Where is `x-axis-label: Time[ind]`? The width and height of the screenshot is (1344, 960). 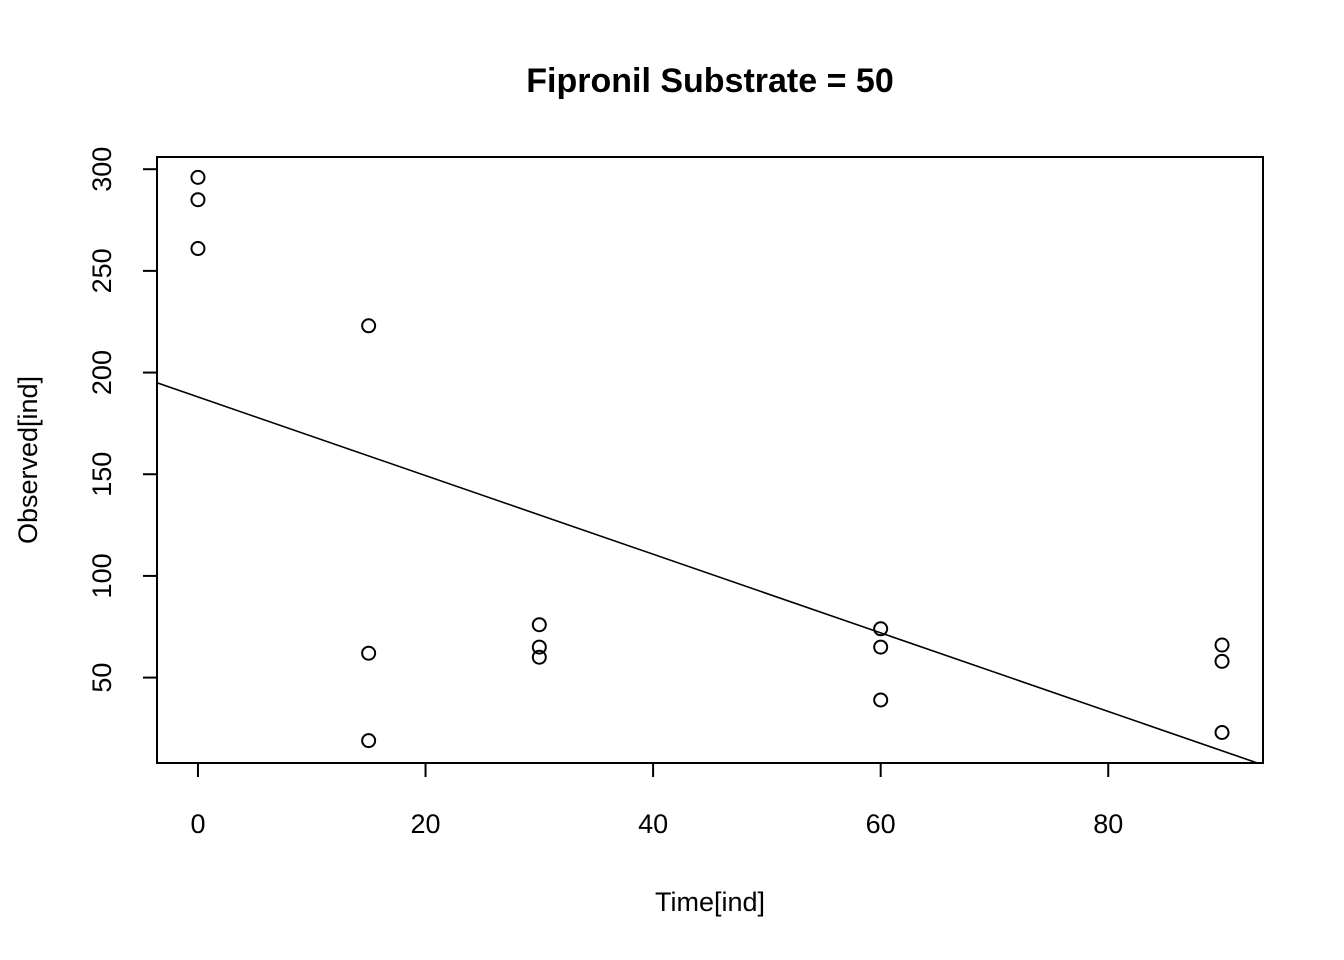
x-axis-label: Time[ind] is located at coordinates (710, 902).